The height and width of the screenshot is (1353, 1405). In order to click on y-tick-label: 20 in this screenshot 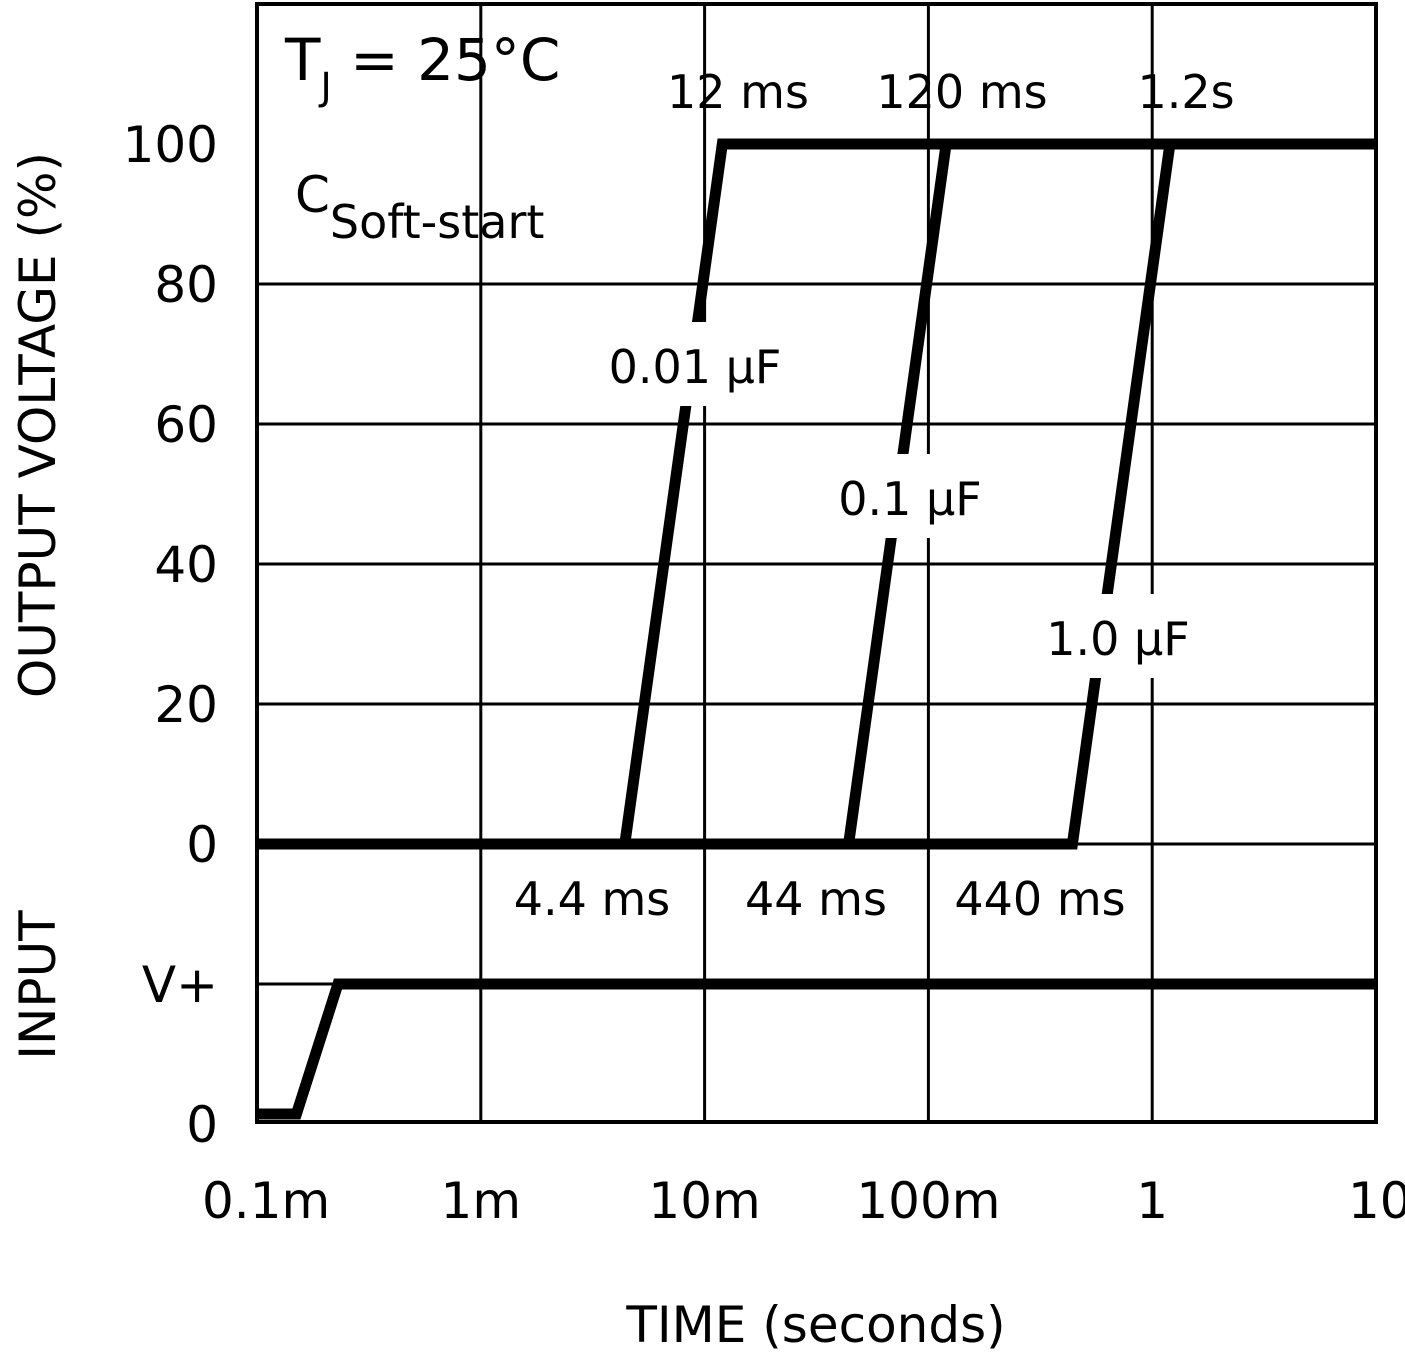, I will do `click(186, 705)`.